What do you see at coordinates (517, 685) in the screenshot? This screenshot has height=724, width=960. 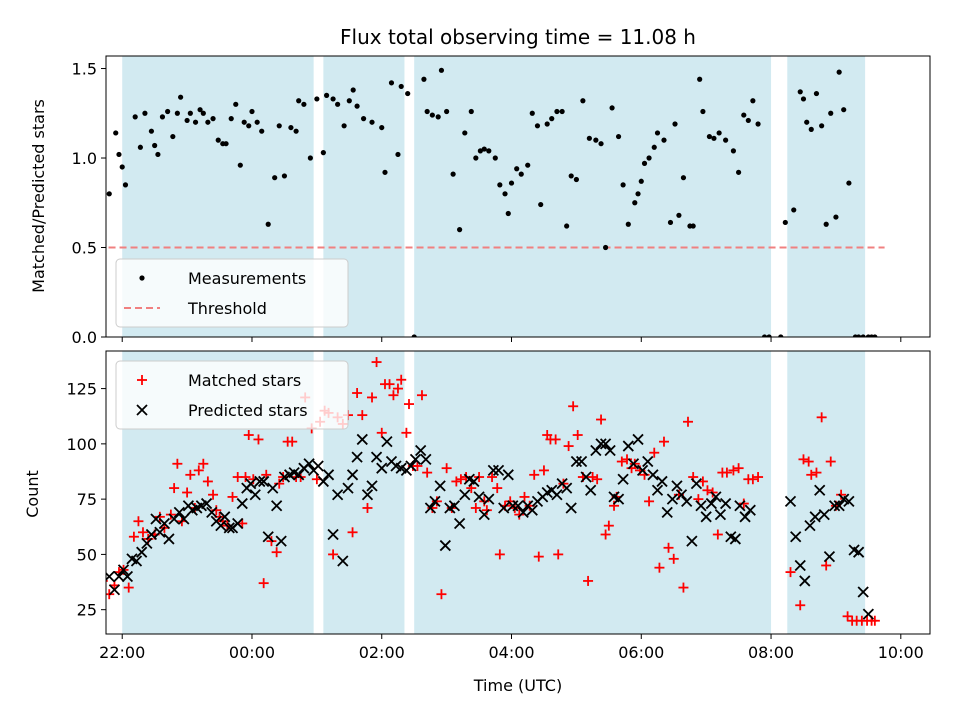 I see `x-axis-label: Time (UTC)` at bounding box center [517, 685].